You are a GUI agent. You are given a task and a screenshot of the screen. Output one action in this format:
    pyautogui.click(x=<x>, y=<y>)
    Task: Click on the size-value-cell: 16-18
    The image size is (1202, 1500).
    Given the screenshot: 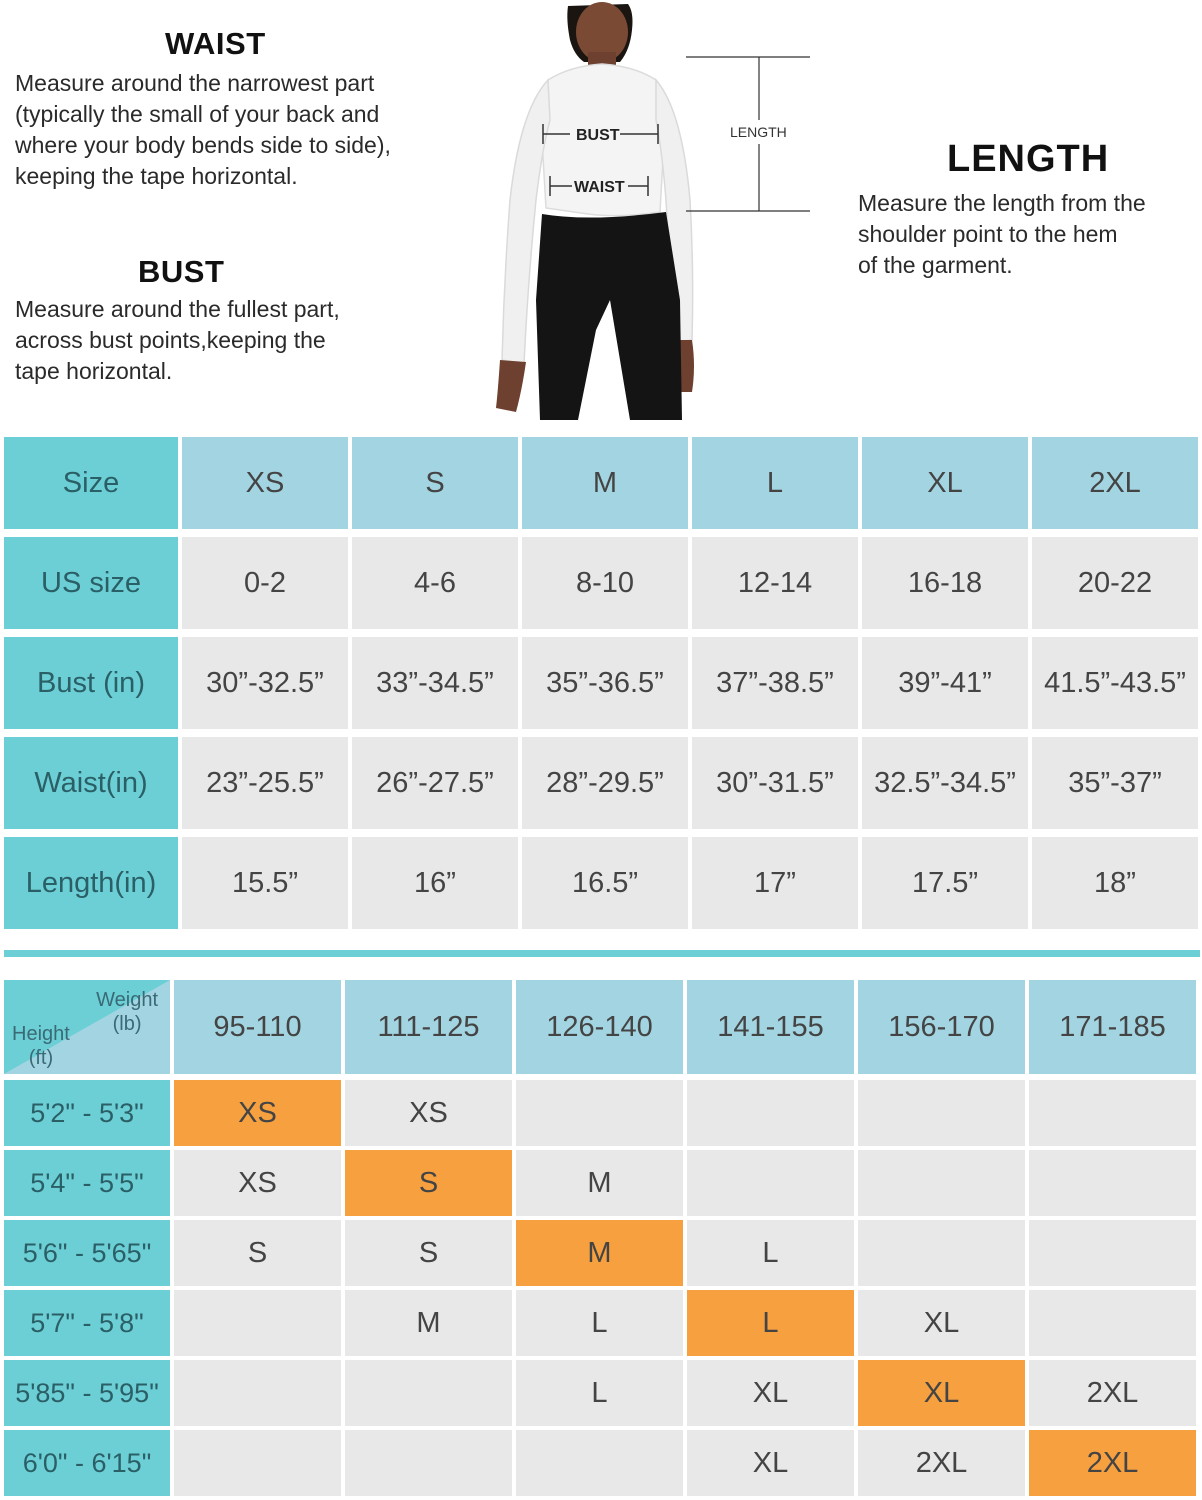 What is the action you would take?
    pyautogui.click(x=945, y=583)
    